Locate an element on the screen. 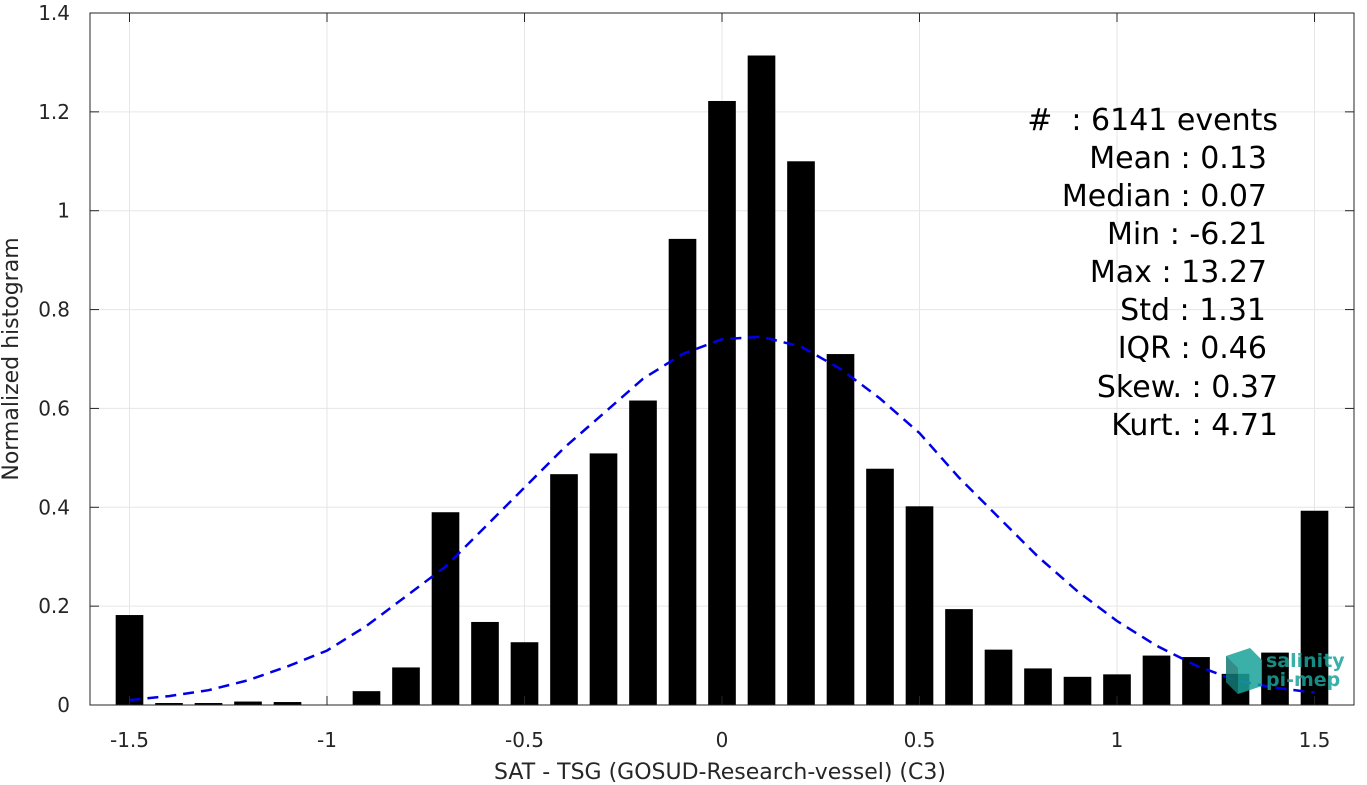 The image size is (1367, 785). x-tick-label: -1 is located at coordinates (327, 740).